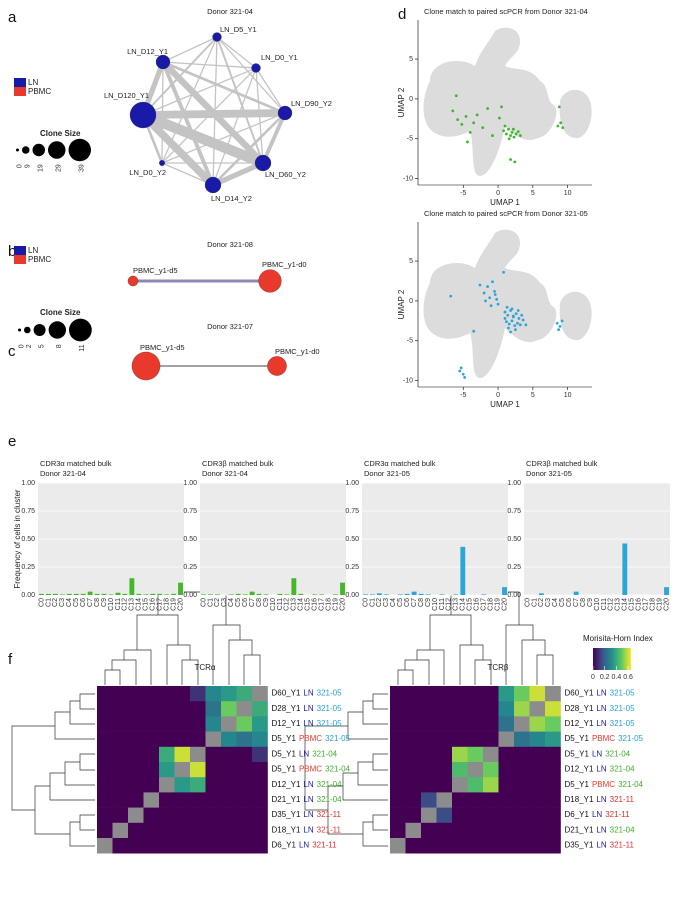  I want to click on row-sample: D60_Y1, so click(286, 693).